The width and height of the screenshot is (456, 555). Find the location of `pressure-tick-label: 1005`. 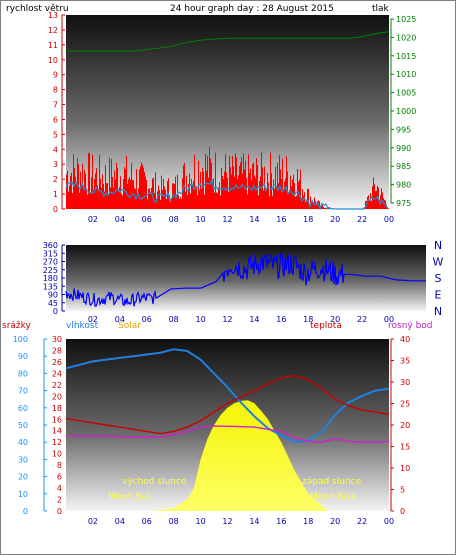

pressure-tick-label: 1005 is located at coordinates (406, 93).